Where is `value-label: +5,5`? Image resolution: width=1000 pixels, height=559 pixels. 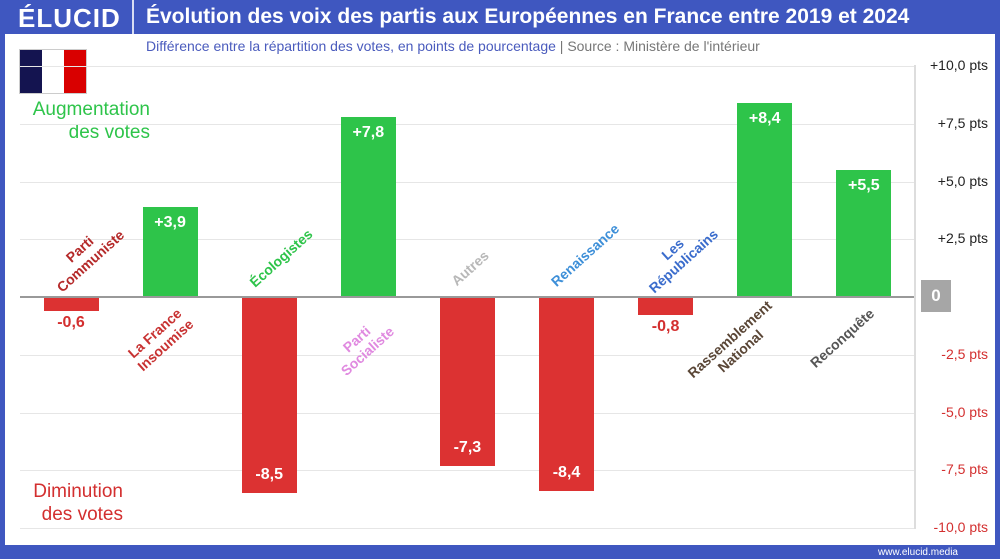 value-label: +5,5 is located at coordinates (864, 185).